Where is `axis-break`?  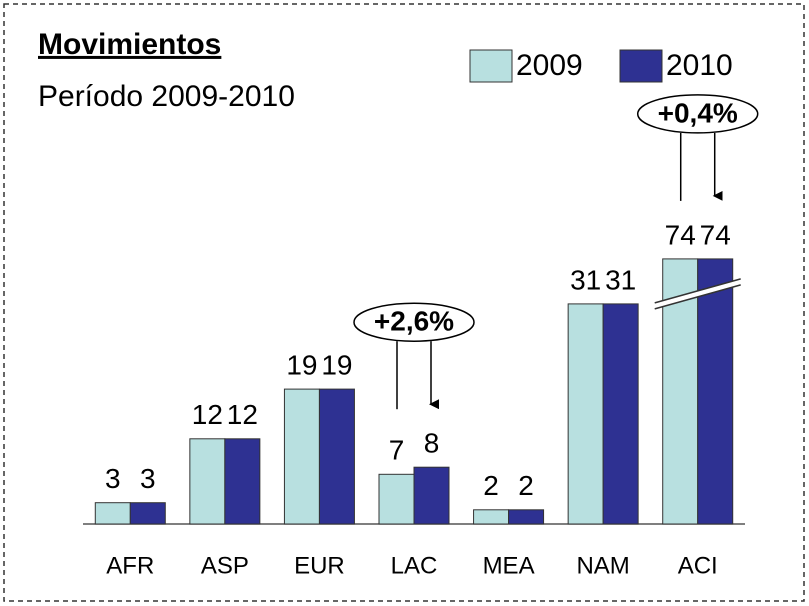
axis-break is located at coordinates (697, 294).